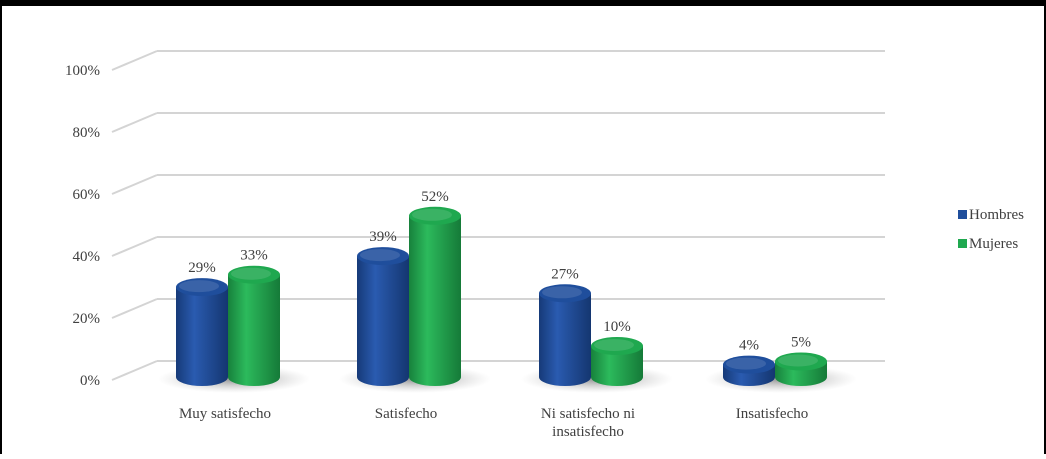 Image resolution: width=1046 pixels, height=459 pixels. What do you see at coordinates (254, 256) in the screenshot?
I see `data-label: 33%` at bounding box center [254, 256].